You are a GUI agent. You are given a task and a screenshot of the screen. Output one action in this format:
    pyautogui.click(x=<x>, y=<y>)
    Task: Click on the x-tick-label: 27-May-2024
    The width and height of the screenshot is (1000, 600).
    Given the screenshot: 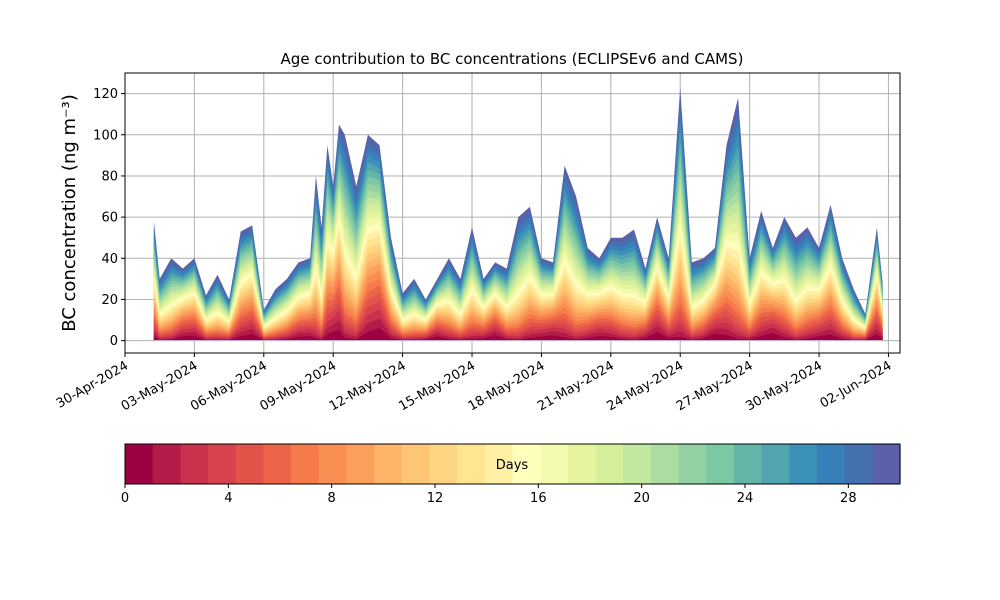 What is the action you would take?
    pyautogui.click(x=715, y=386)
    